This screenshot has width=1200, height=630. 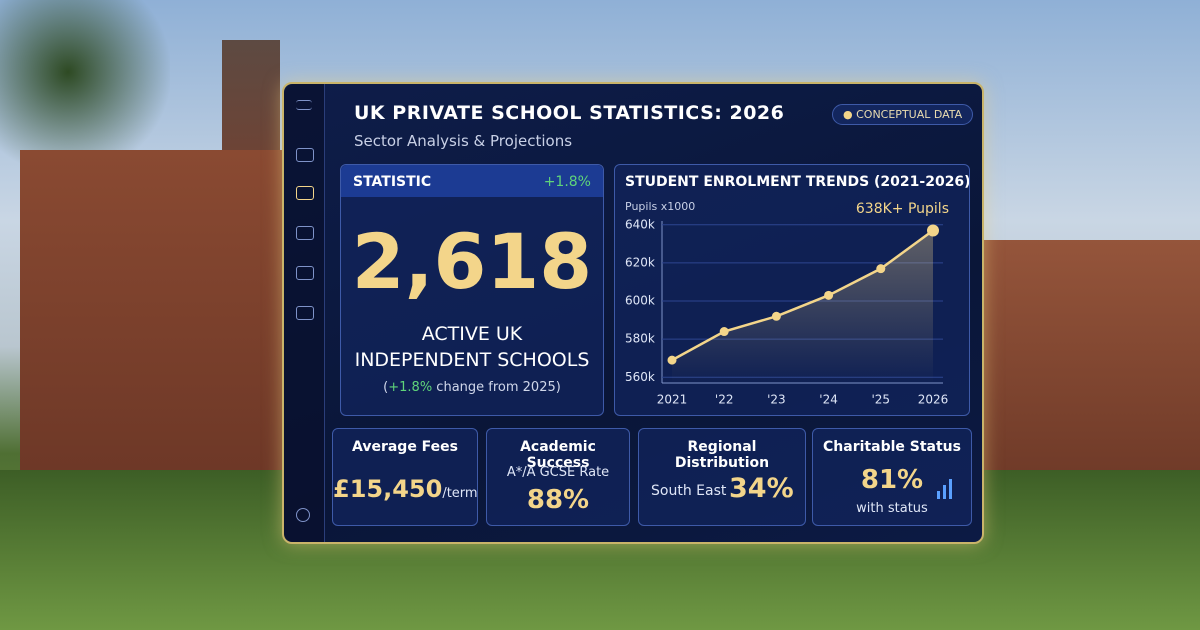 I want to click on home-icon, so click(x=305, y=155).